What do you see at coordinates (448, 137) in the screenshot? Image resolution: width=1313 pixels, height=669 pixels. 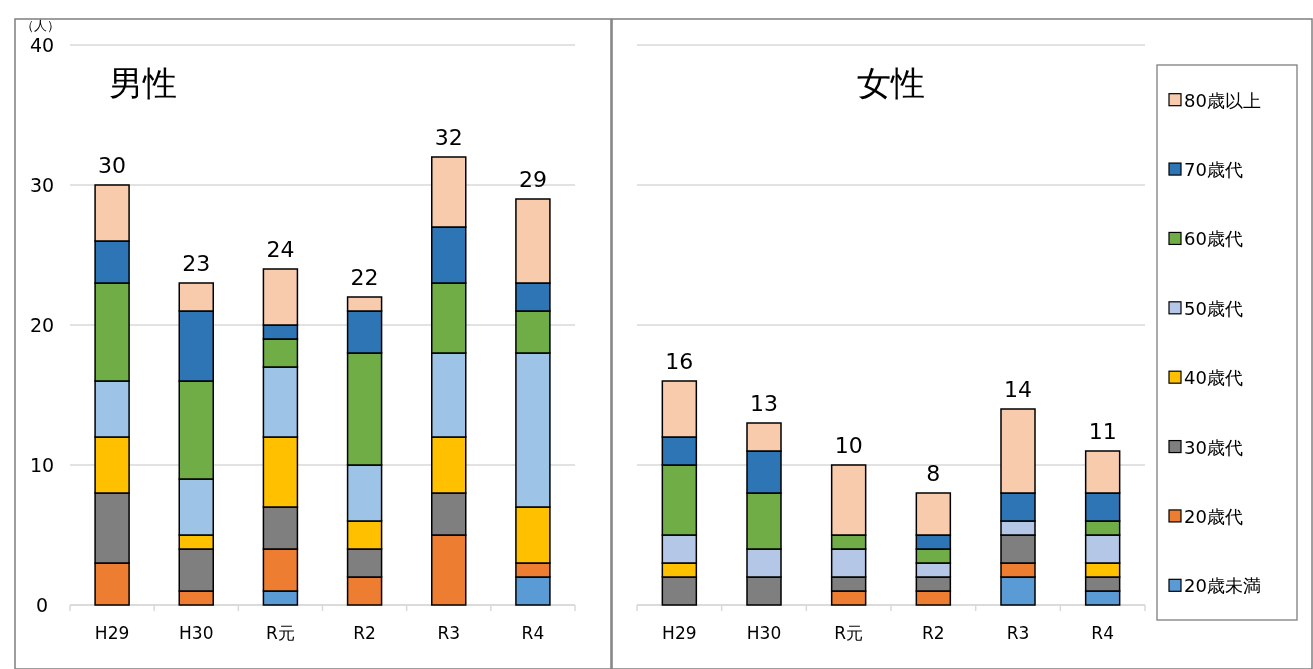 I see `total-label: 32` at bounding box center [448, 137].